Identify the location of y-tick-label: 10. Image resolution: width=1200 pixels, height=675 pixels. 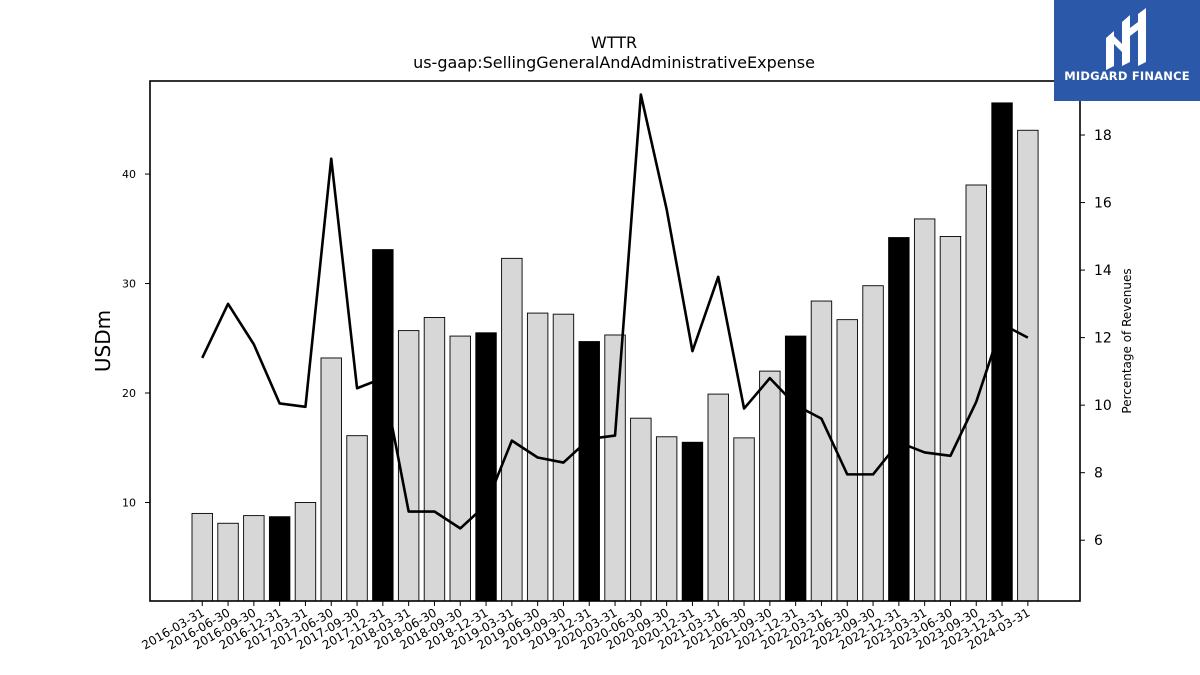
(129, 502).